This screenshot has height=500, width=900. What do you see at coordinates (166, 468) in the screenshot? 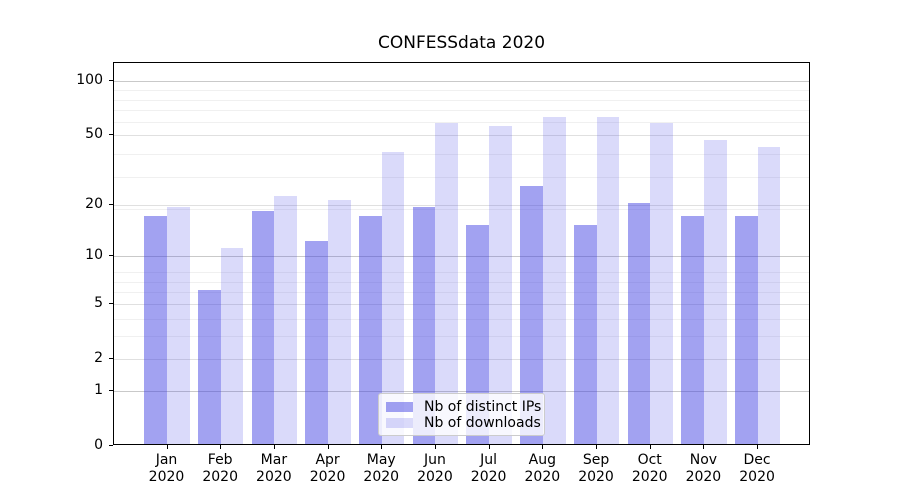
I see `x-tick-label-jan: Jan 2020` at bounding box center [166, 468].